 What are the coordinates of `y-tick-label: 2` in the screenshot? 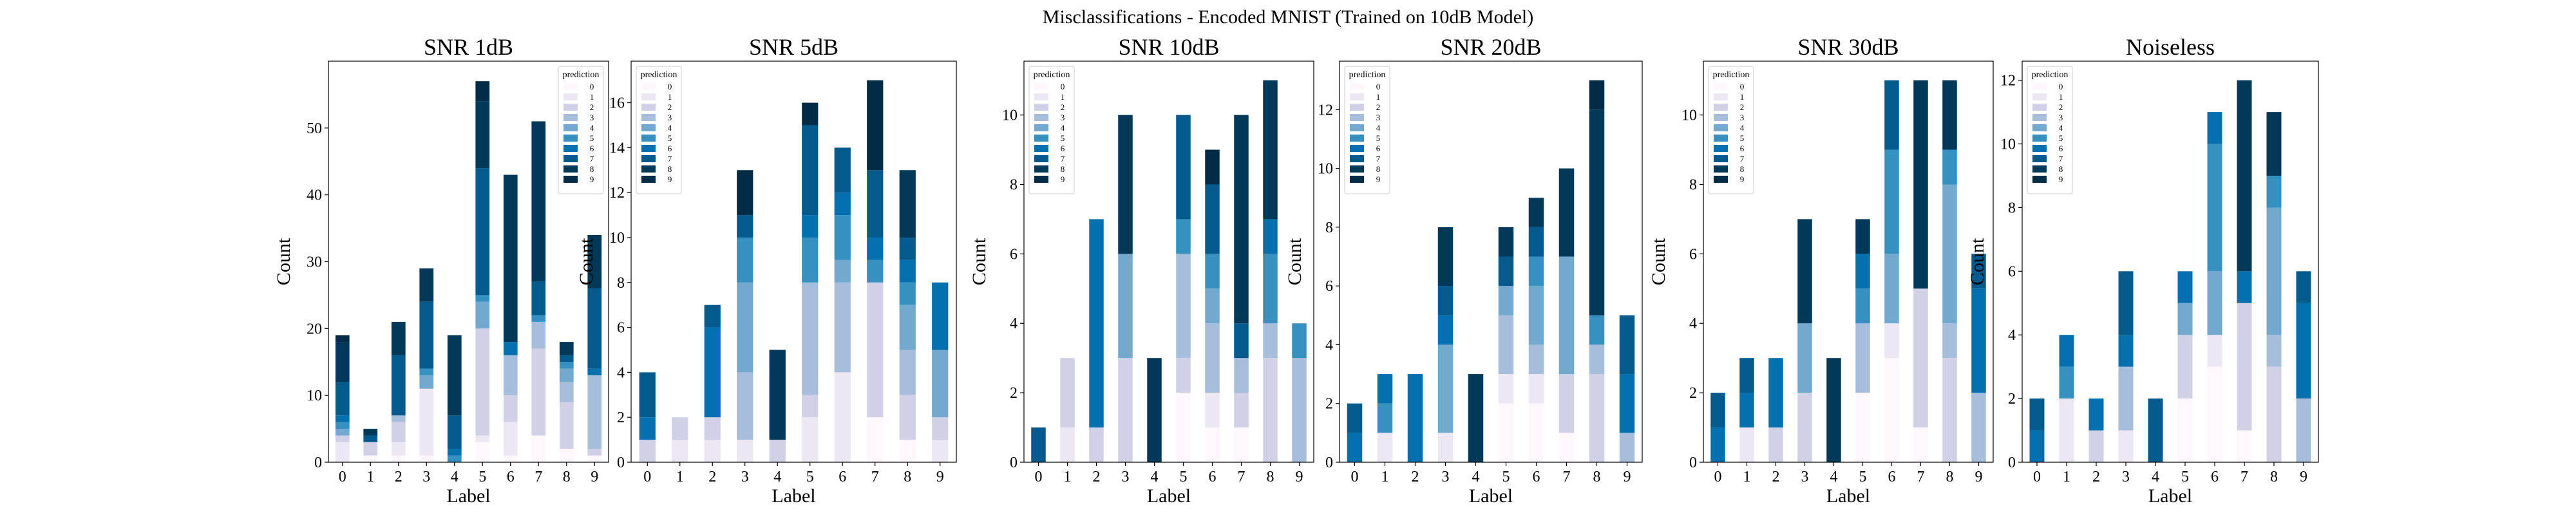 It's located at (621, 418).